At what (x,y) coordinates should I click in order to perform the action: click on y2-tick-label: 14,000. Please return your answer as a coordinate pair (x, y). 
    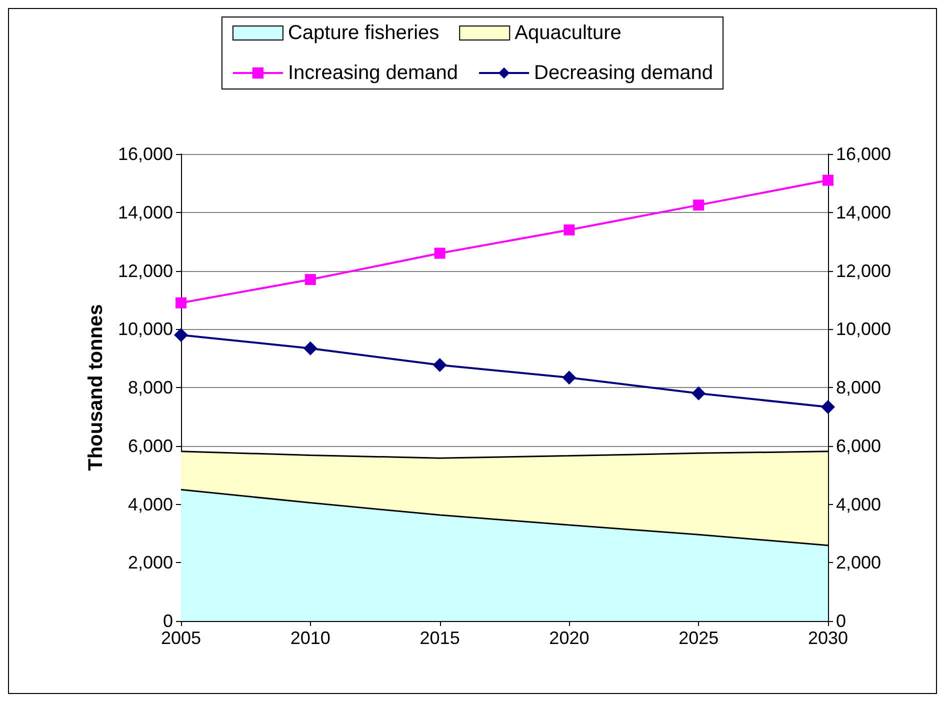
    Looking at the image, I should click on (864, 212).